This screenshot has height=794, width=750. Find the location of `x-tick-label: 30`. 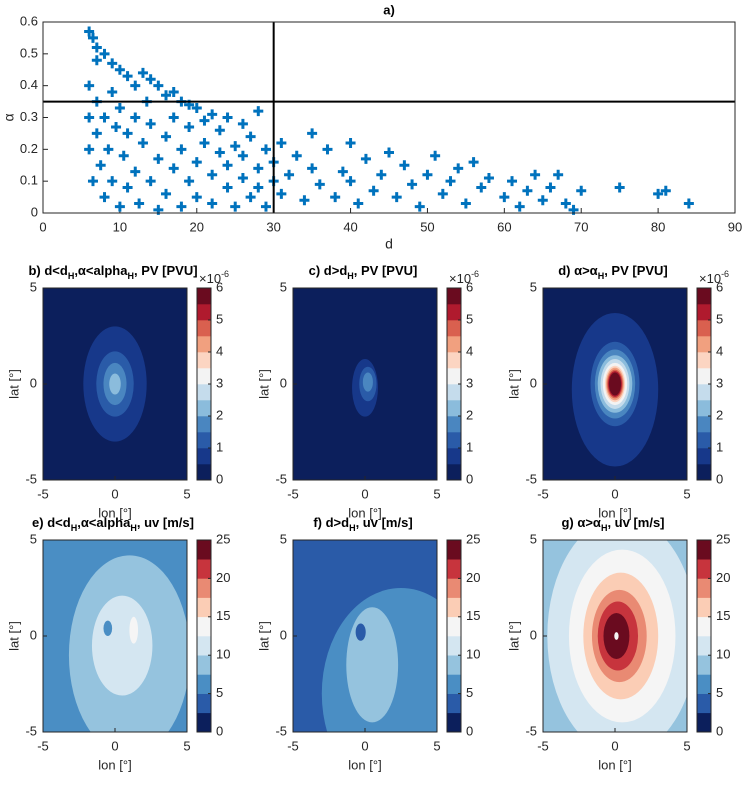

x-tick-label: 30 is located at coordinates (273, 226).